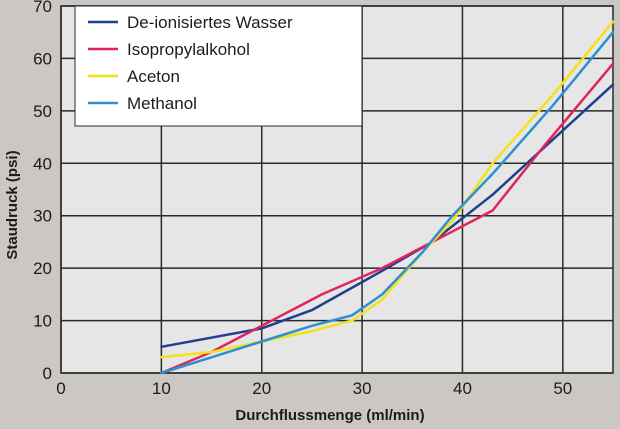 The width and height of the screenshot is (620, 429). I want to click on x-axis-ticks: 0 10 20 30 40 50, so click(314, 388).